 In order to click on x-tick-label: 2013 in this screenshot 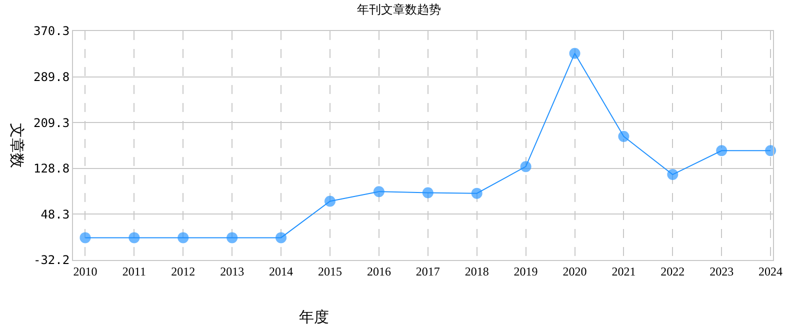, I will do `click(232, 271)`.